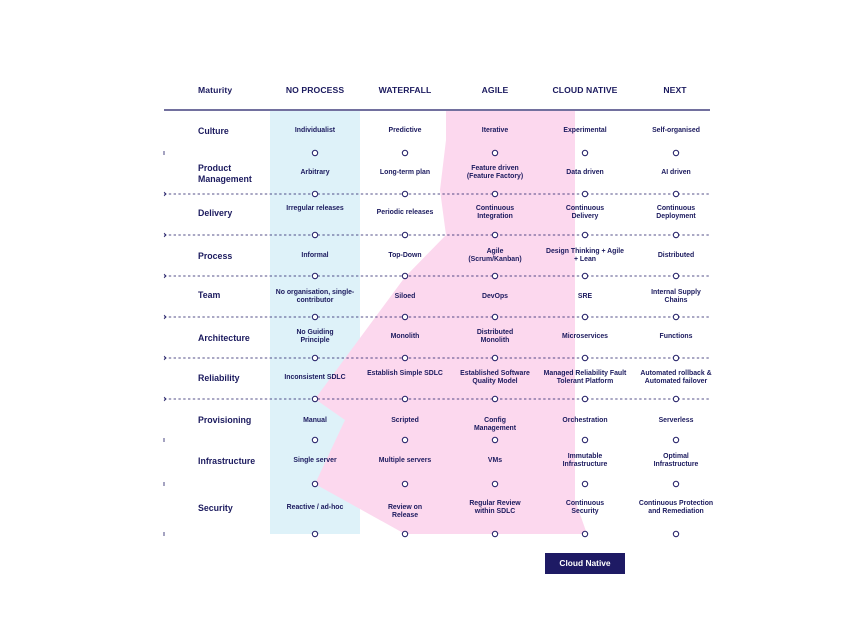 The height and width of the screenshot is (638, 842). What do you see at coordinates (405, 373) in the screenshot?
I see `matrix-cell: Establish Simple SDLC` at bounding box center [405, 373].